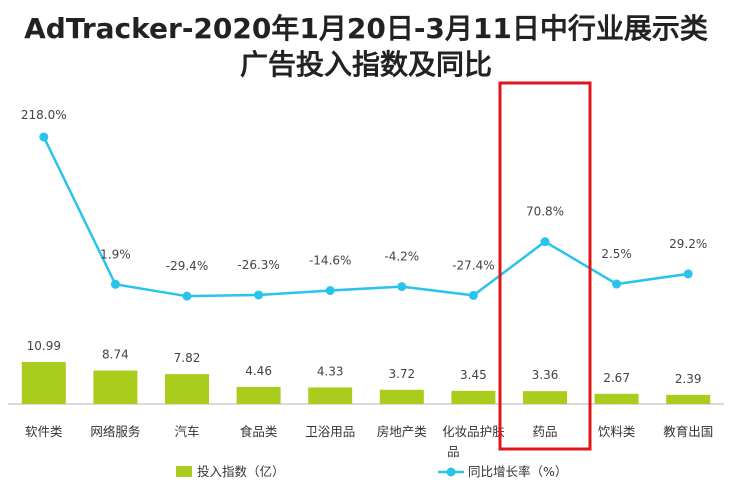 Image resolution: width=732 pixels, height=486 pixels. Describe the element at coordinates (545, 212) in the screenshot. I see `growth-value-label-7: 70.8%` at that location.